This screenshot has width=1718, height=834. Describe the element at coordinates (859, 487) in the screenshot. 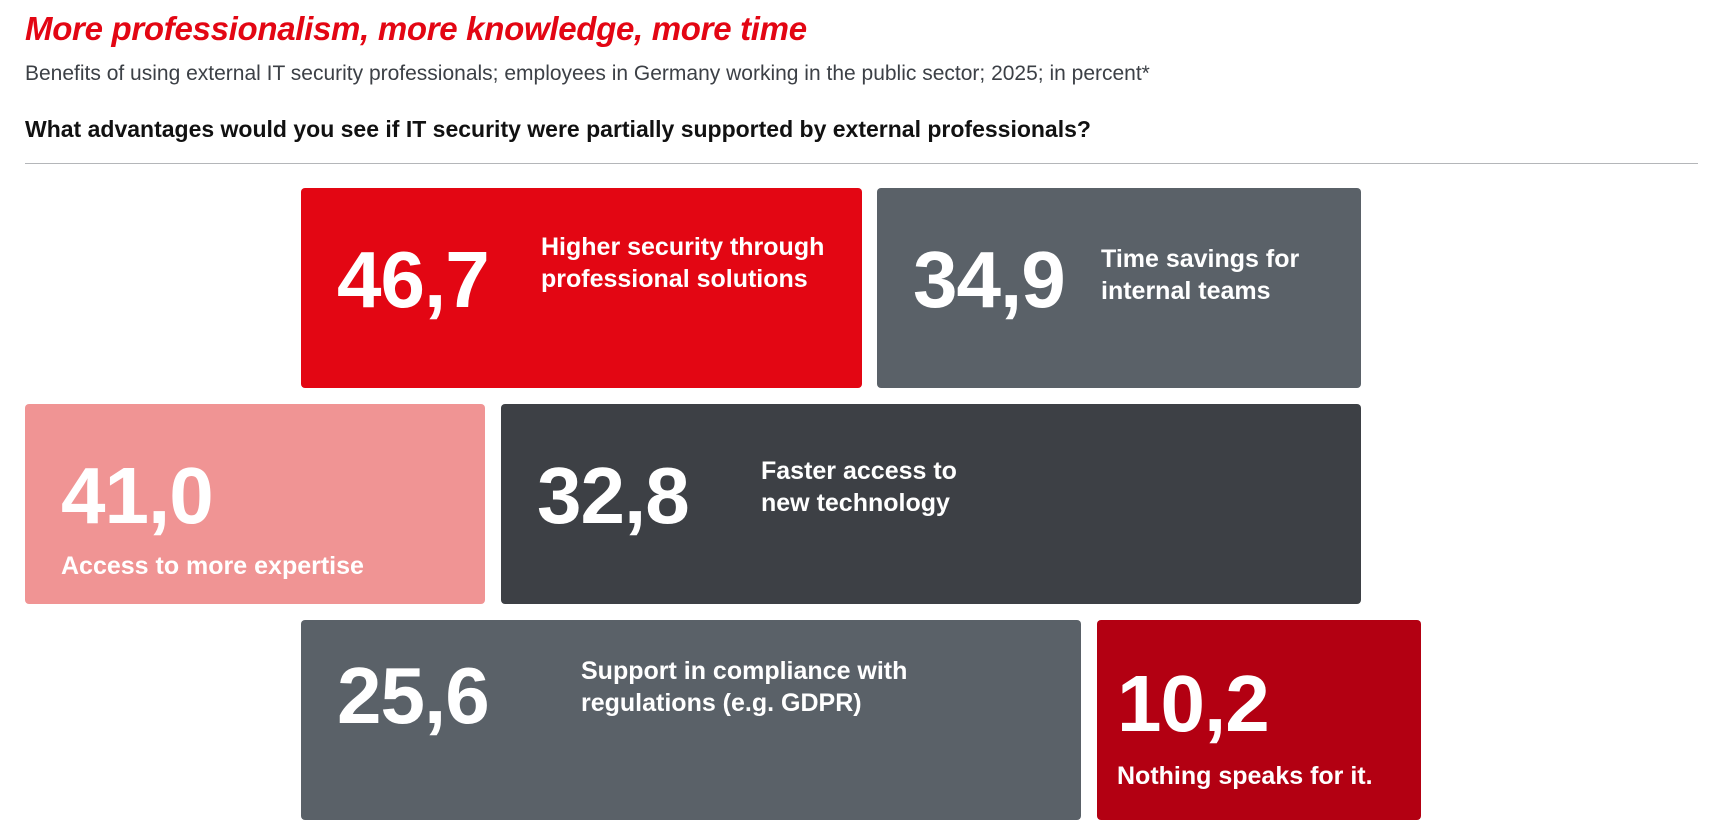

I see `tile-label: Faster access to new technology` at that location.